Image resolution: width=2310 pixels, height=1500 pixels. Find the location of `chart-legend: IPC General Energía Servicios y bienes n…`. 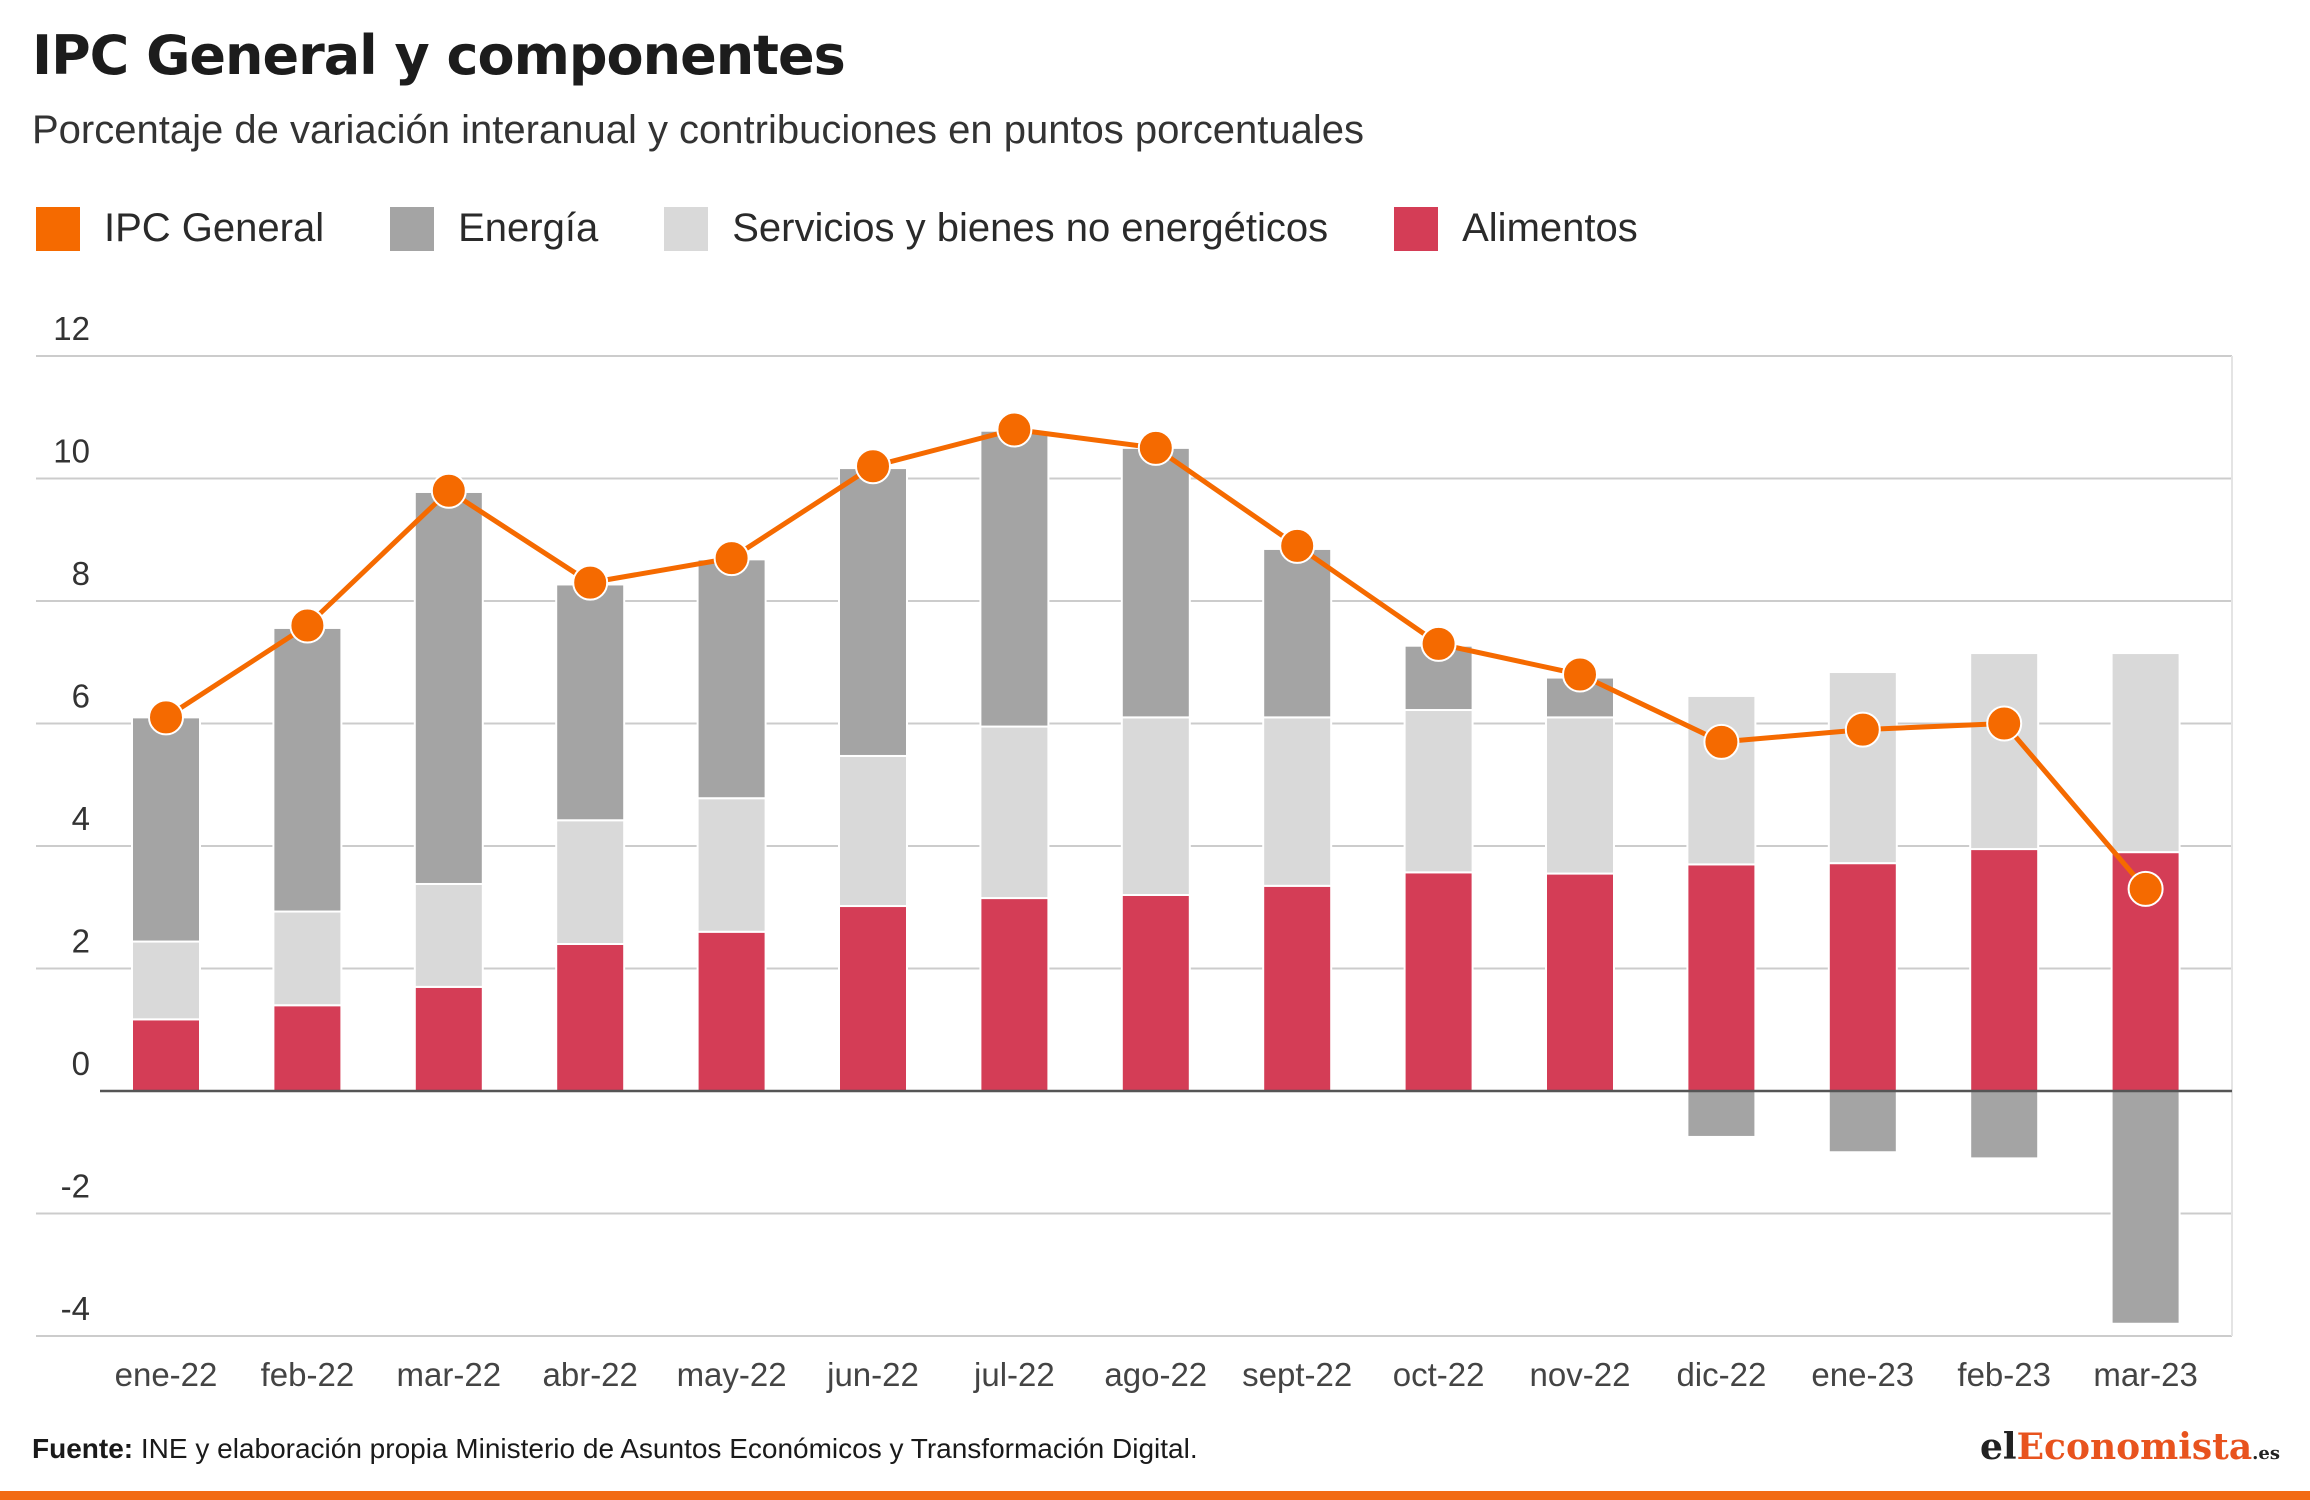

chart-legend: IPC General Energía Servicios y bienes n… is located at coordinates (870, 228).